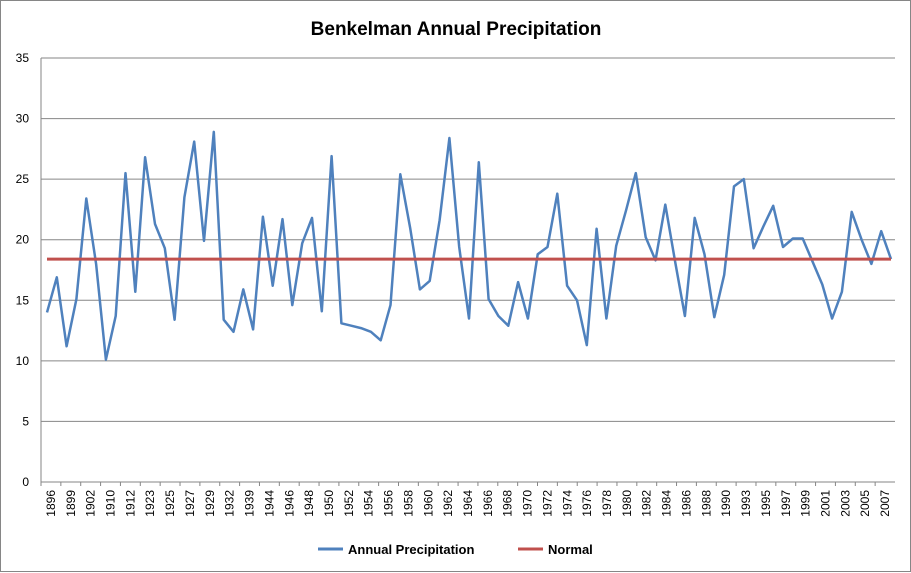 This screenshot has width=911, height=573. What do you see at coordinates (91, 503) in the screenshot?
I see `x-tick-label: 1902` at bounding box center [91, 503].